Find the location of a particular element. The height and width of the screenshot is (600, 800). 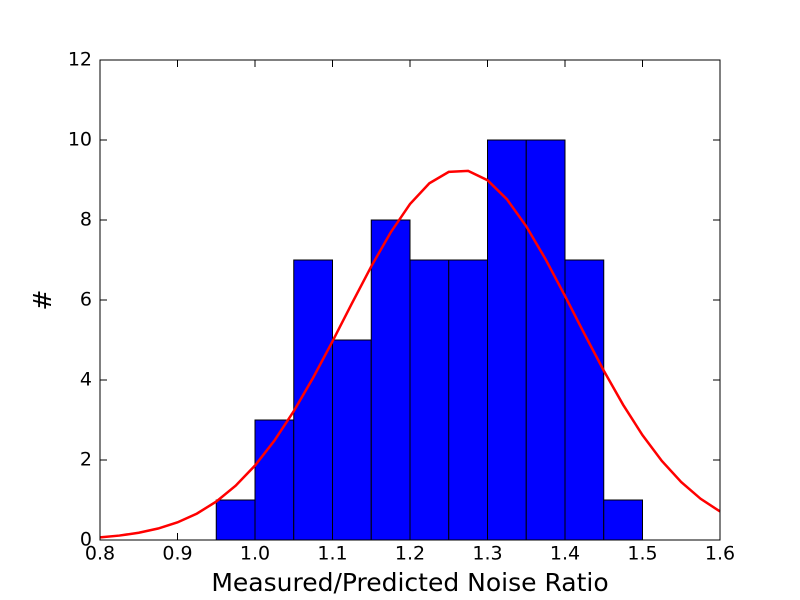

y-axis-label: # is located at coordinates (42, 300).